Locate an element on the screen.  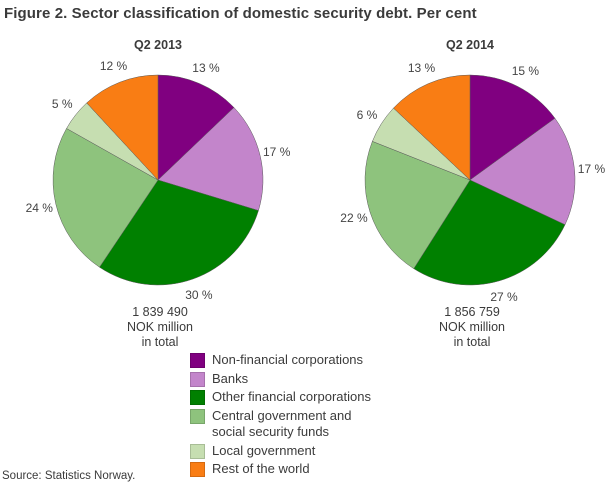
legend-item: Non-financial corporations is located at coordinates (305, 360).